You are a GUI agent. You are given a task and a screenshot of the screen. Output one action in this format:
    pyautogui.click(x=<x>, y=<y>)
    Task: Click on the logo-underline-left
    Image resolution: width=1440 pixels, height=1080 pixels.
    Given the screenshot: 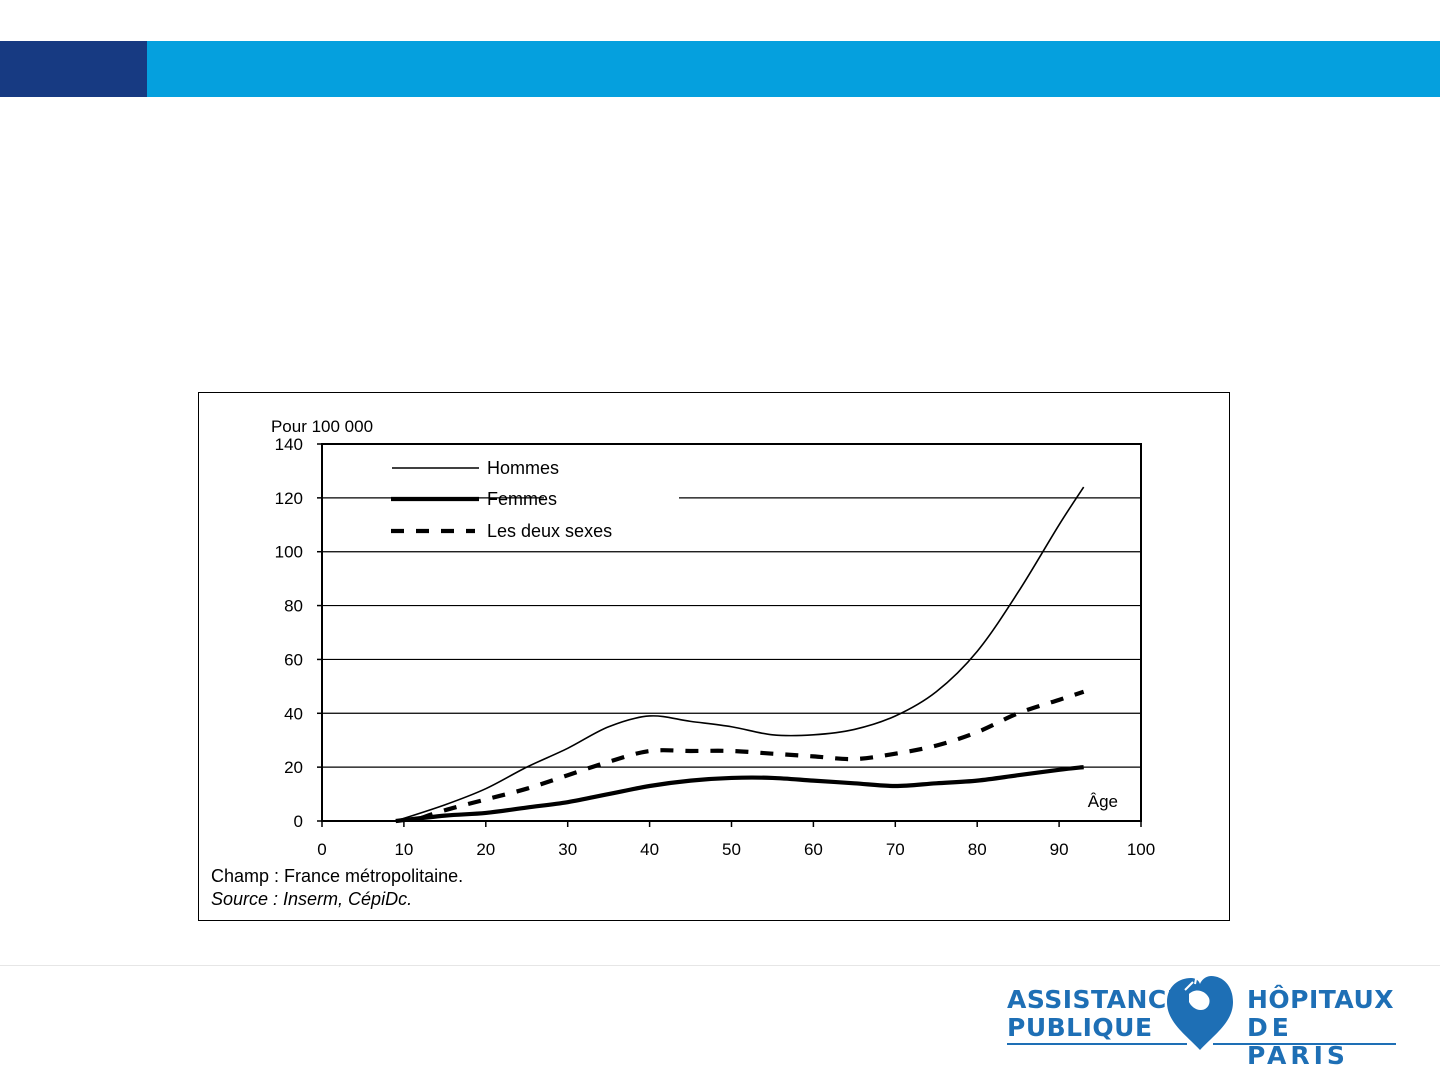 What is the action you would take?
    pyautogui.click(x=1097, y=1044)
    